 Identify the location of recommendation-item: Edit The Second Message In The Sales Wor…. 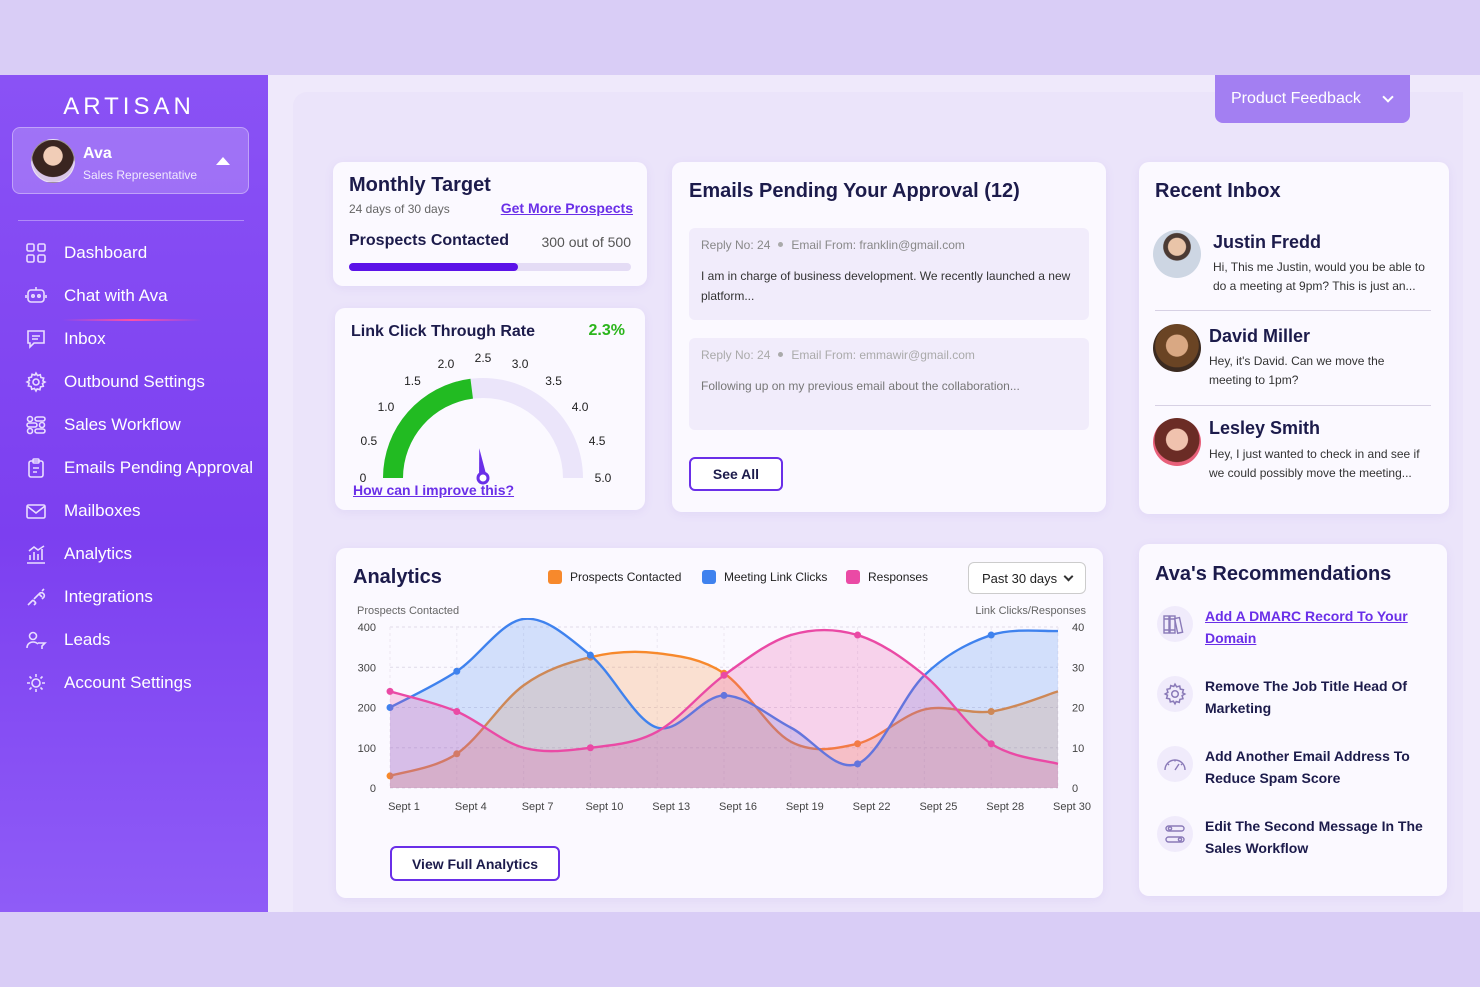
(1297, 841).